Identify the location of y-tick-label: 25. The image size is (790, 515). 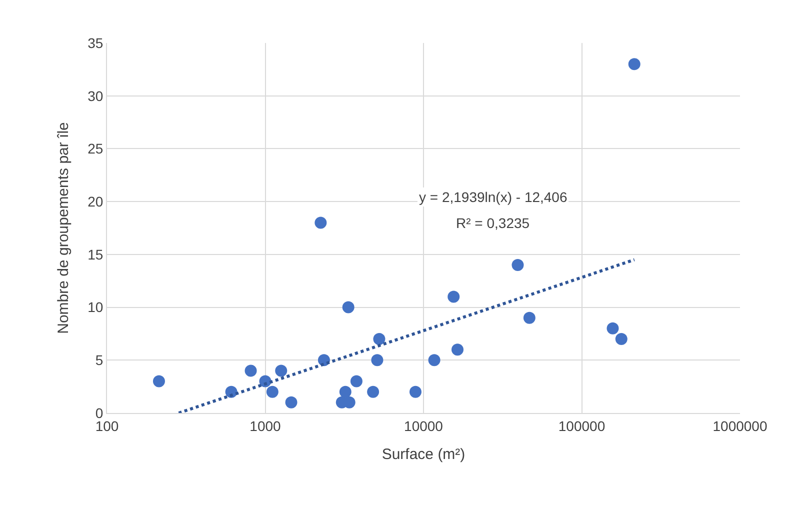
(96, 148).